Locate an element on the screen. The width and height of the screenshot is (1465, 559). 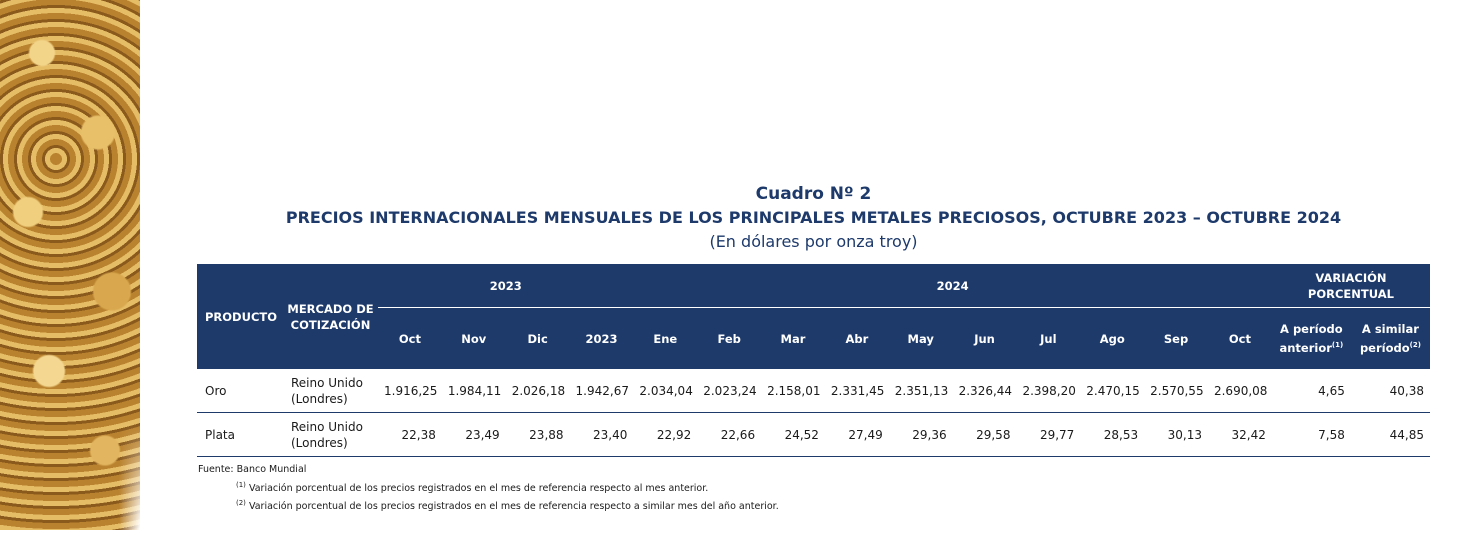
value: 2.470,15 is located at coordinates (1112, 391).